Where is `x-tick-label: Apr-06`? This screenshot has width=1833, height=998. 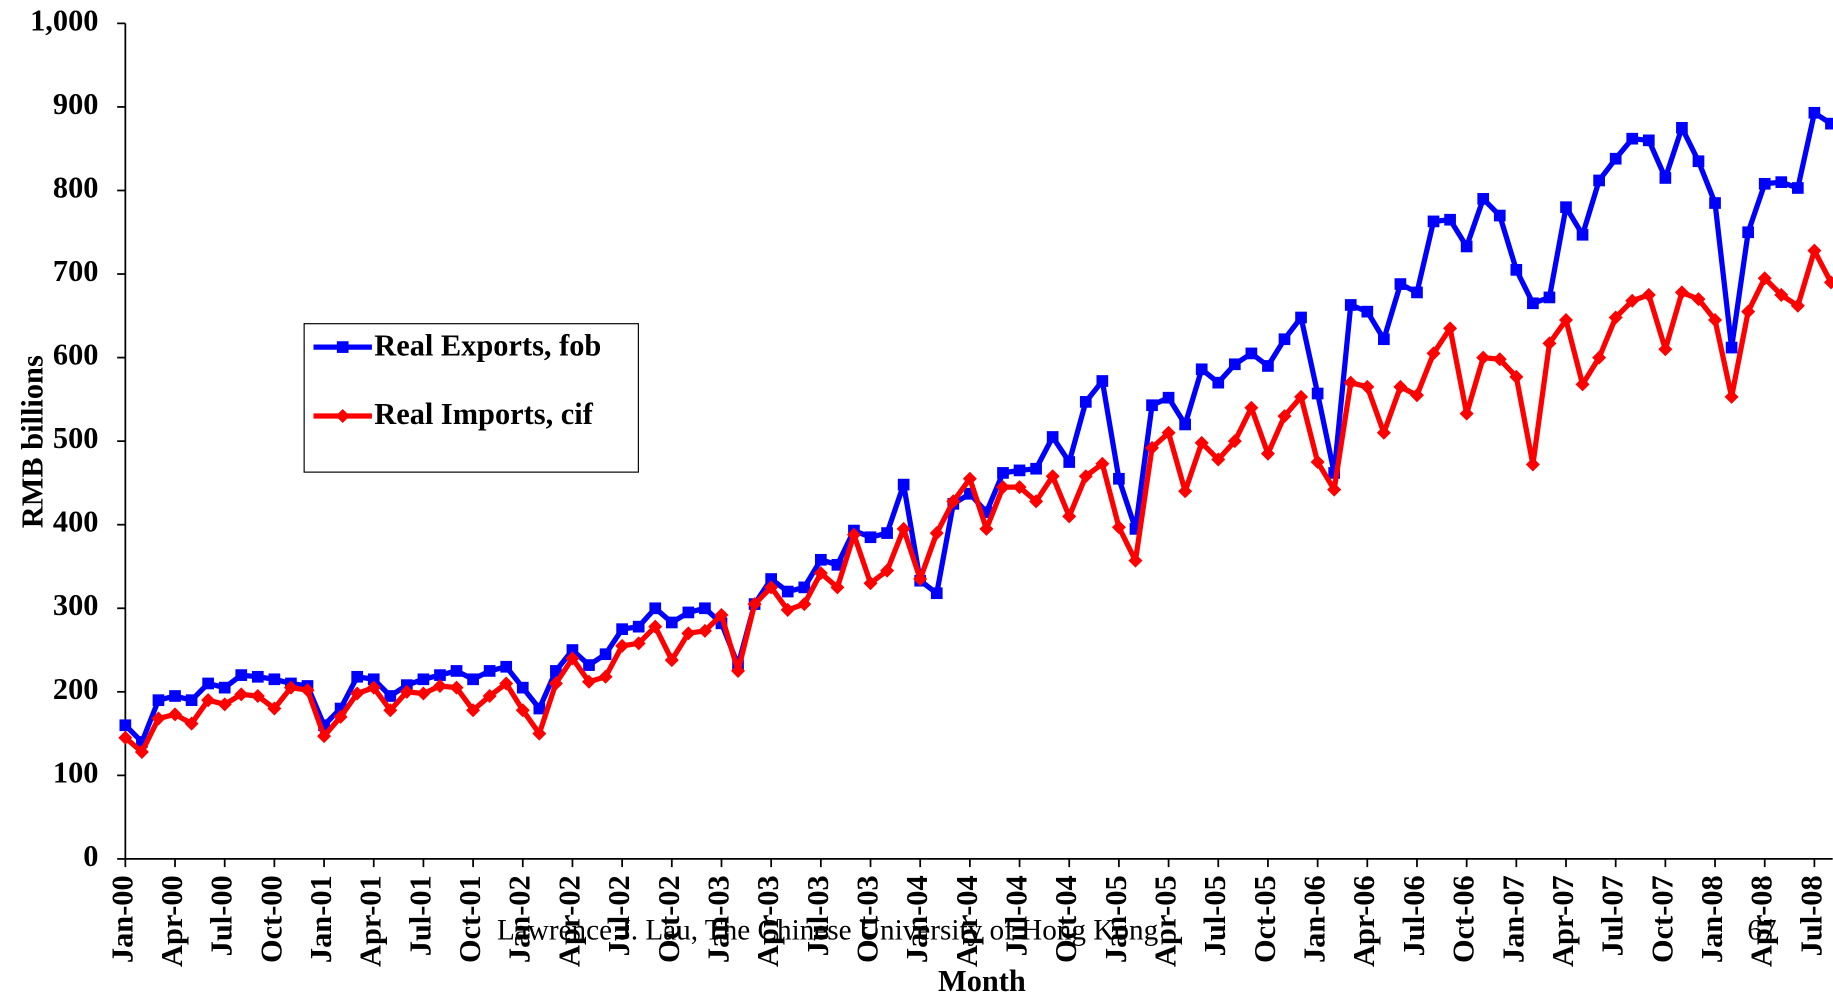 x-tick-label: Apr-06 is located at coordinates (1364, 921).